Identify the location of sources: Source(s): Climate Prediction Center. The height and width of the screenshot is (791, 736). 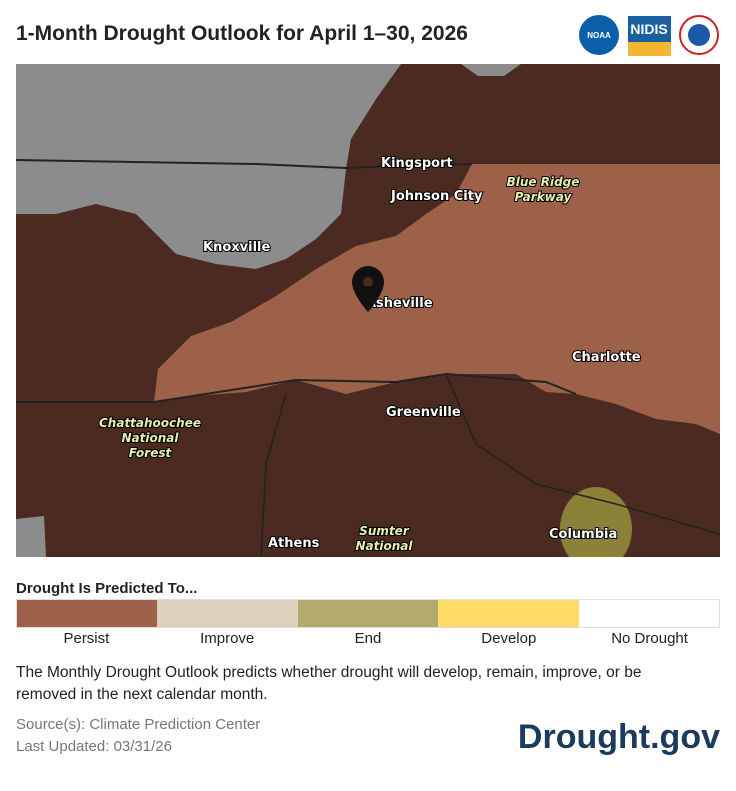
(138, 724).